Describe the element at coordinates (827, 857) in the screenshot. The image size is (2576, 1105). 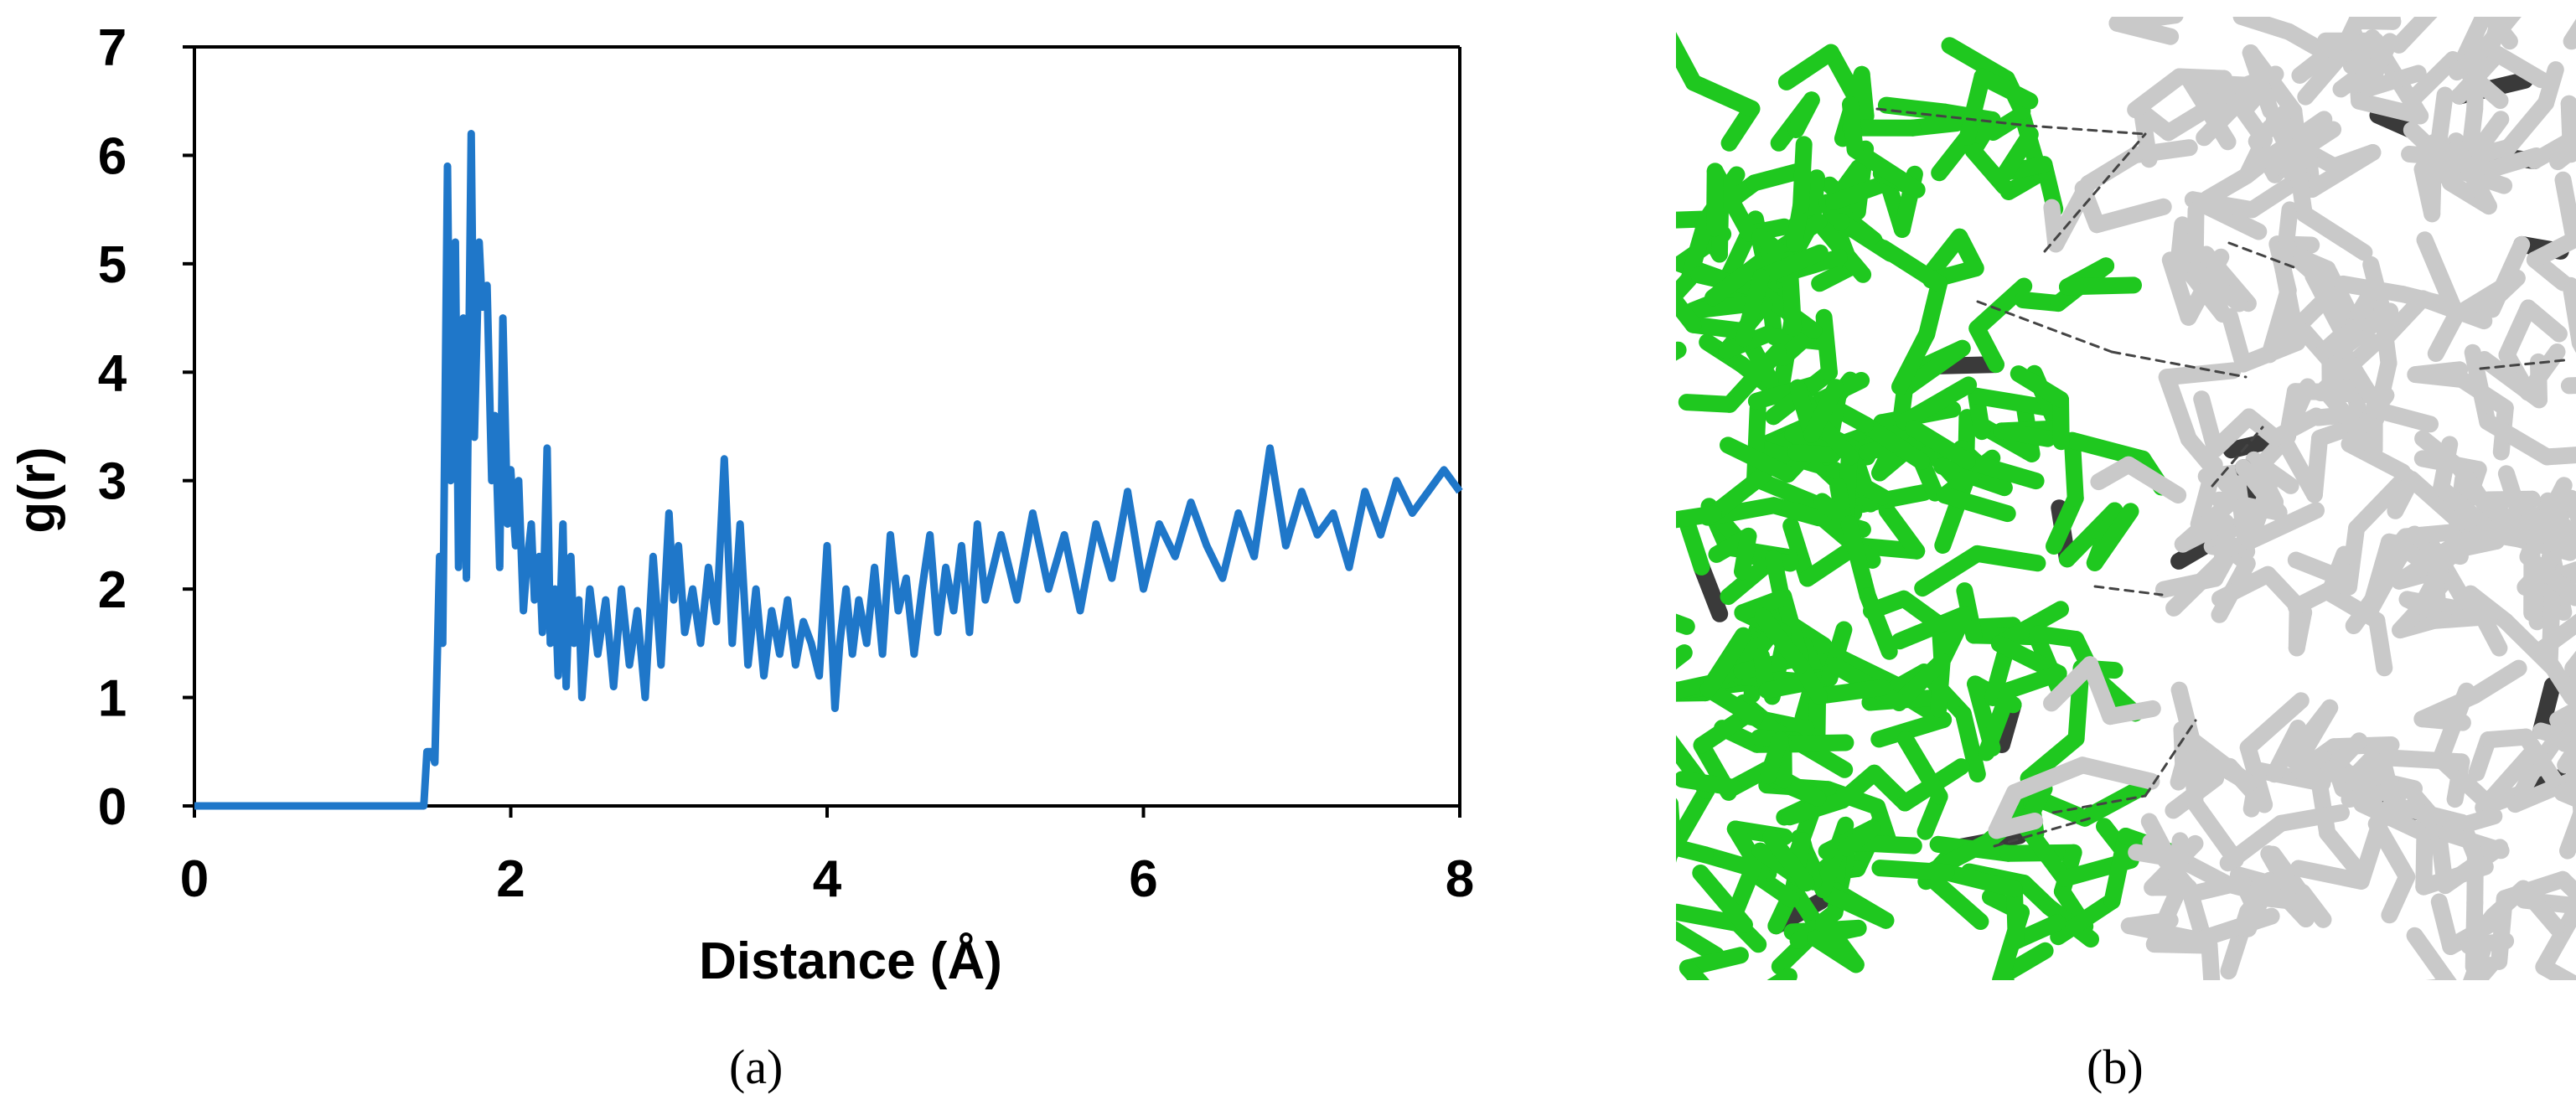
I see `x-axis-ticks: 0 2 4 6 8` at that location.